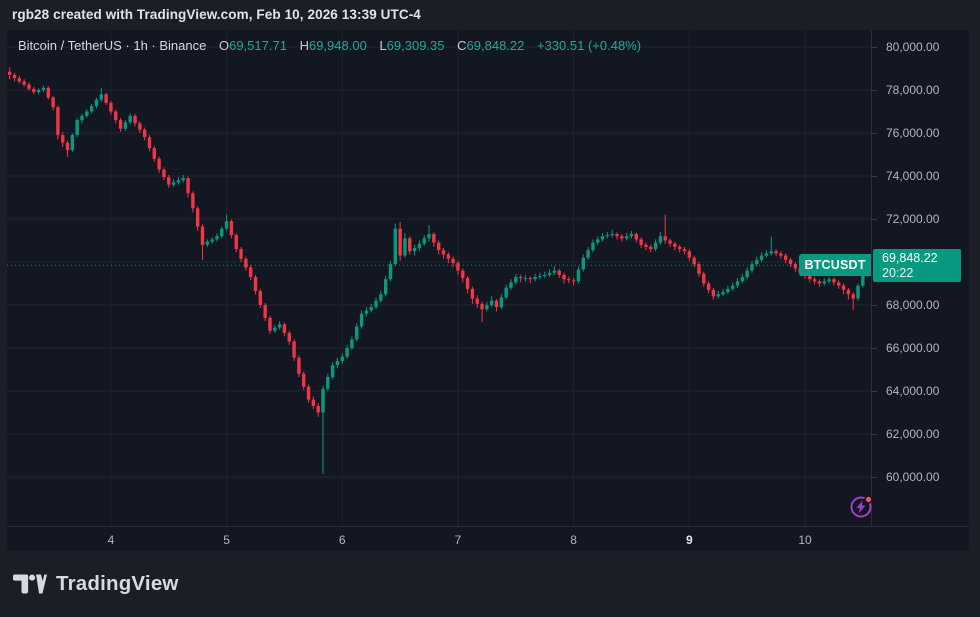 The width and height of the screenshot is (980, 617). Describe the element at coordinates (383, 45) in the screenshot. I see `low-label: L` at that location.